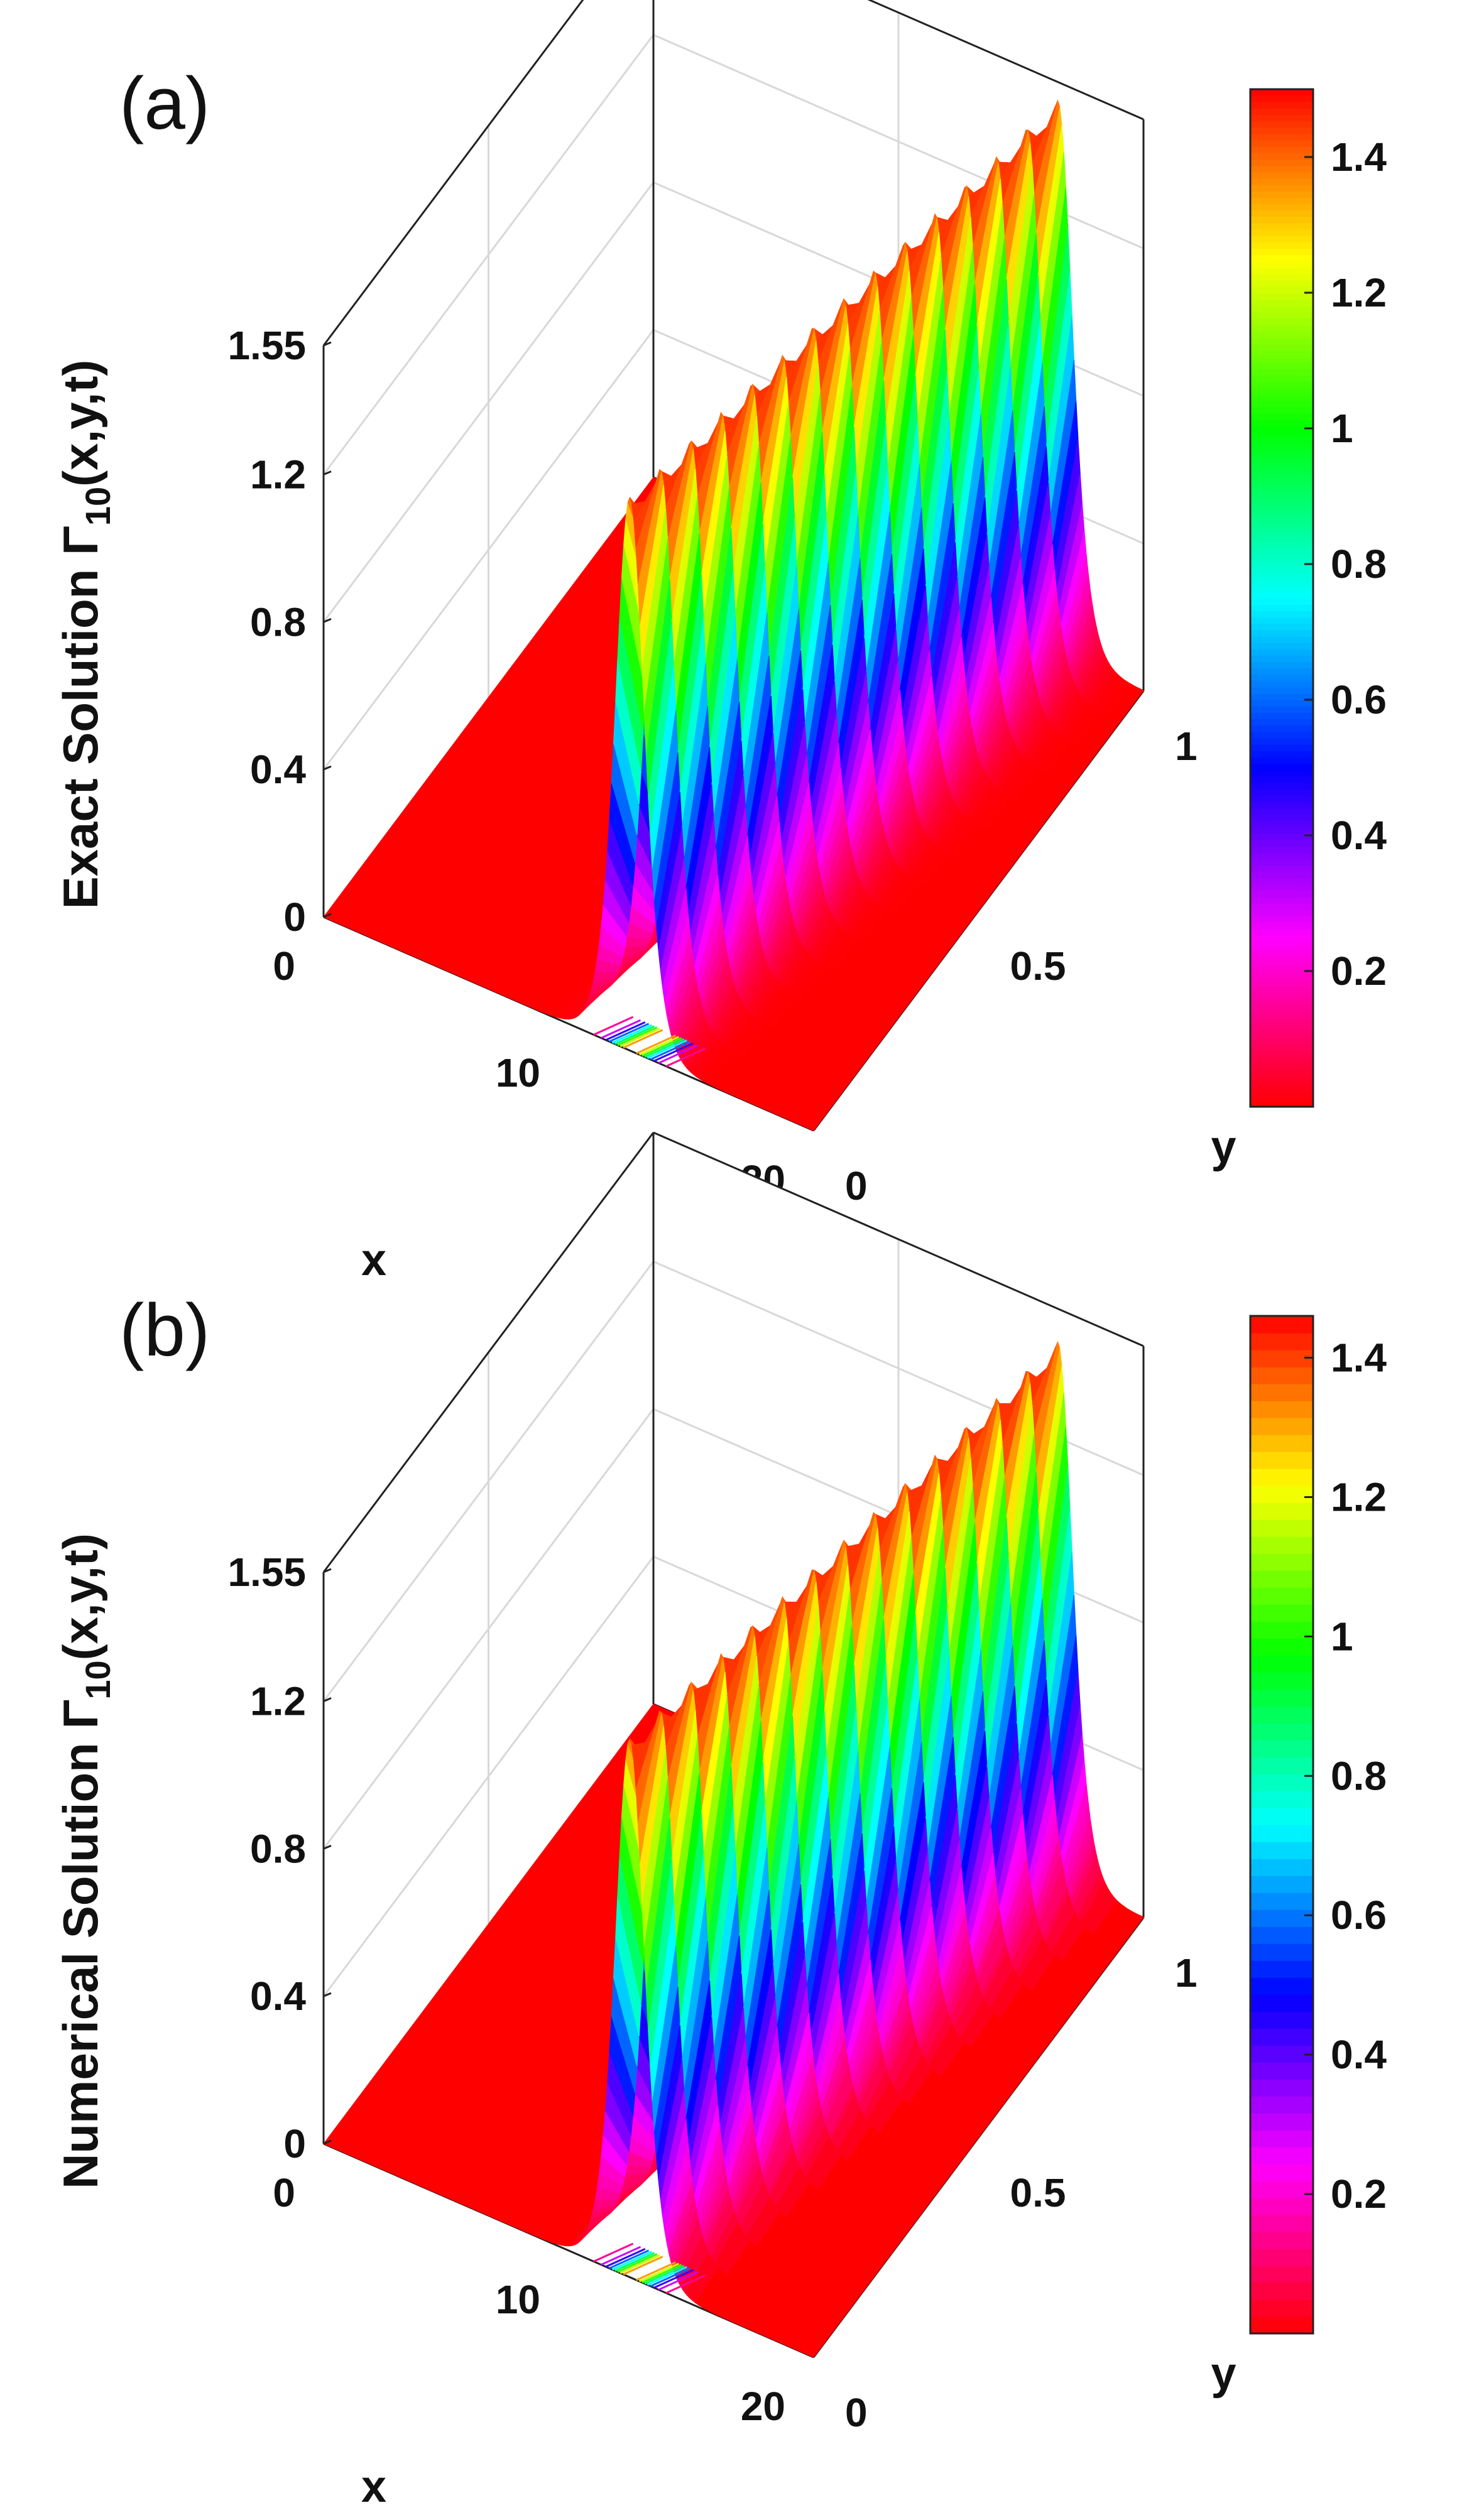  What do you see at coordinates (1359, 971) in the screenshot?
I see `colorbar-tick-label: 0.2` at bounding box center [1359, 971].